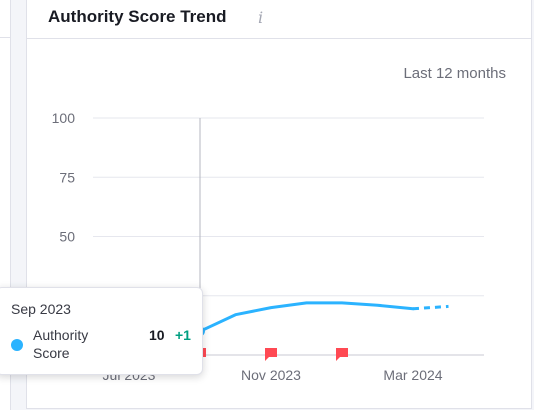  What do you see at coordinates (67, 237) in the screenshot?
I see `y-tick-label: 50` at bounding box center [67, 237].